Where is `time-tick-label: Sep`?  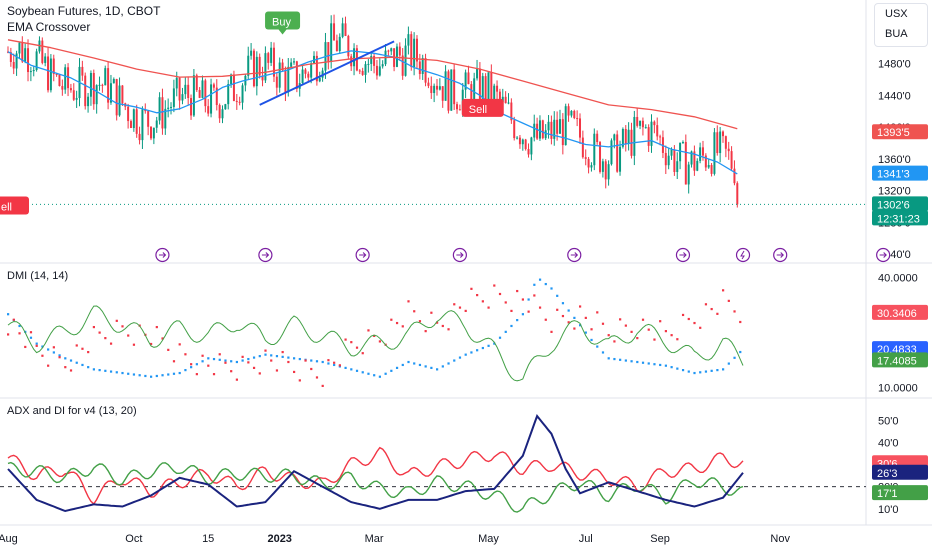
time-tick-label: Sep is located at coordinates (660, 539).